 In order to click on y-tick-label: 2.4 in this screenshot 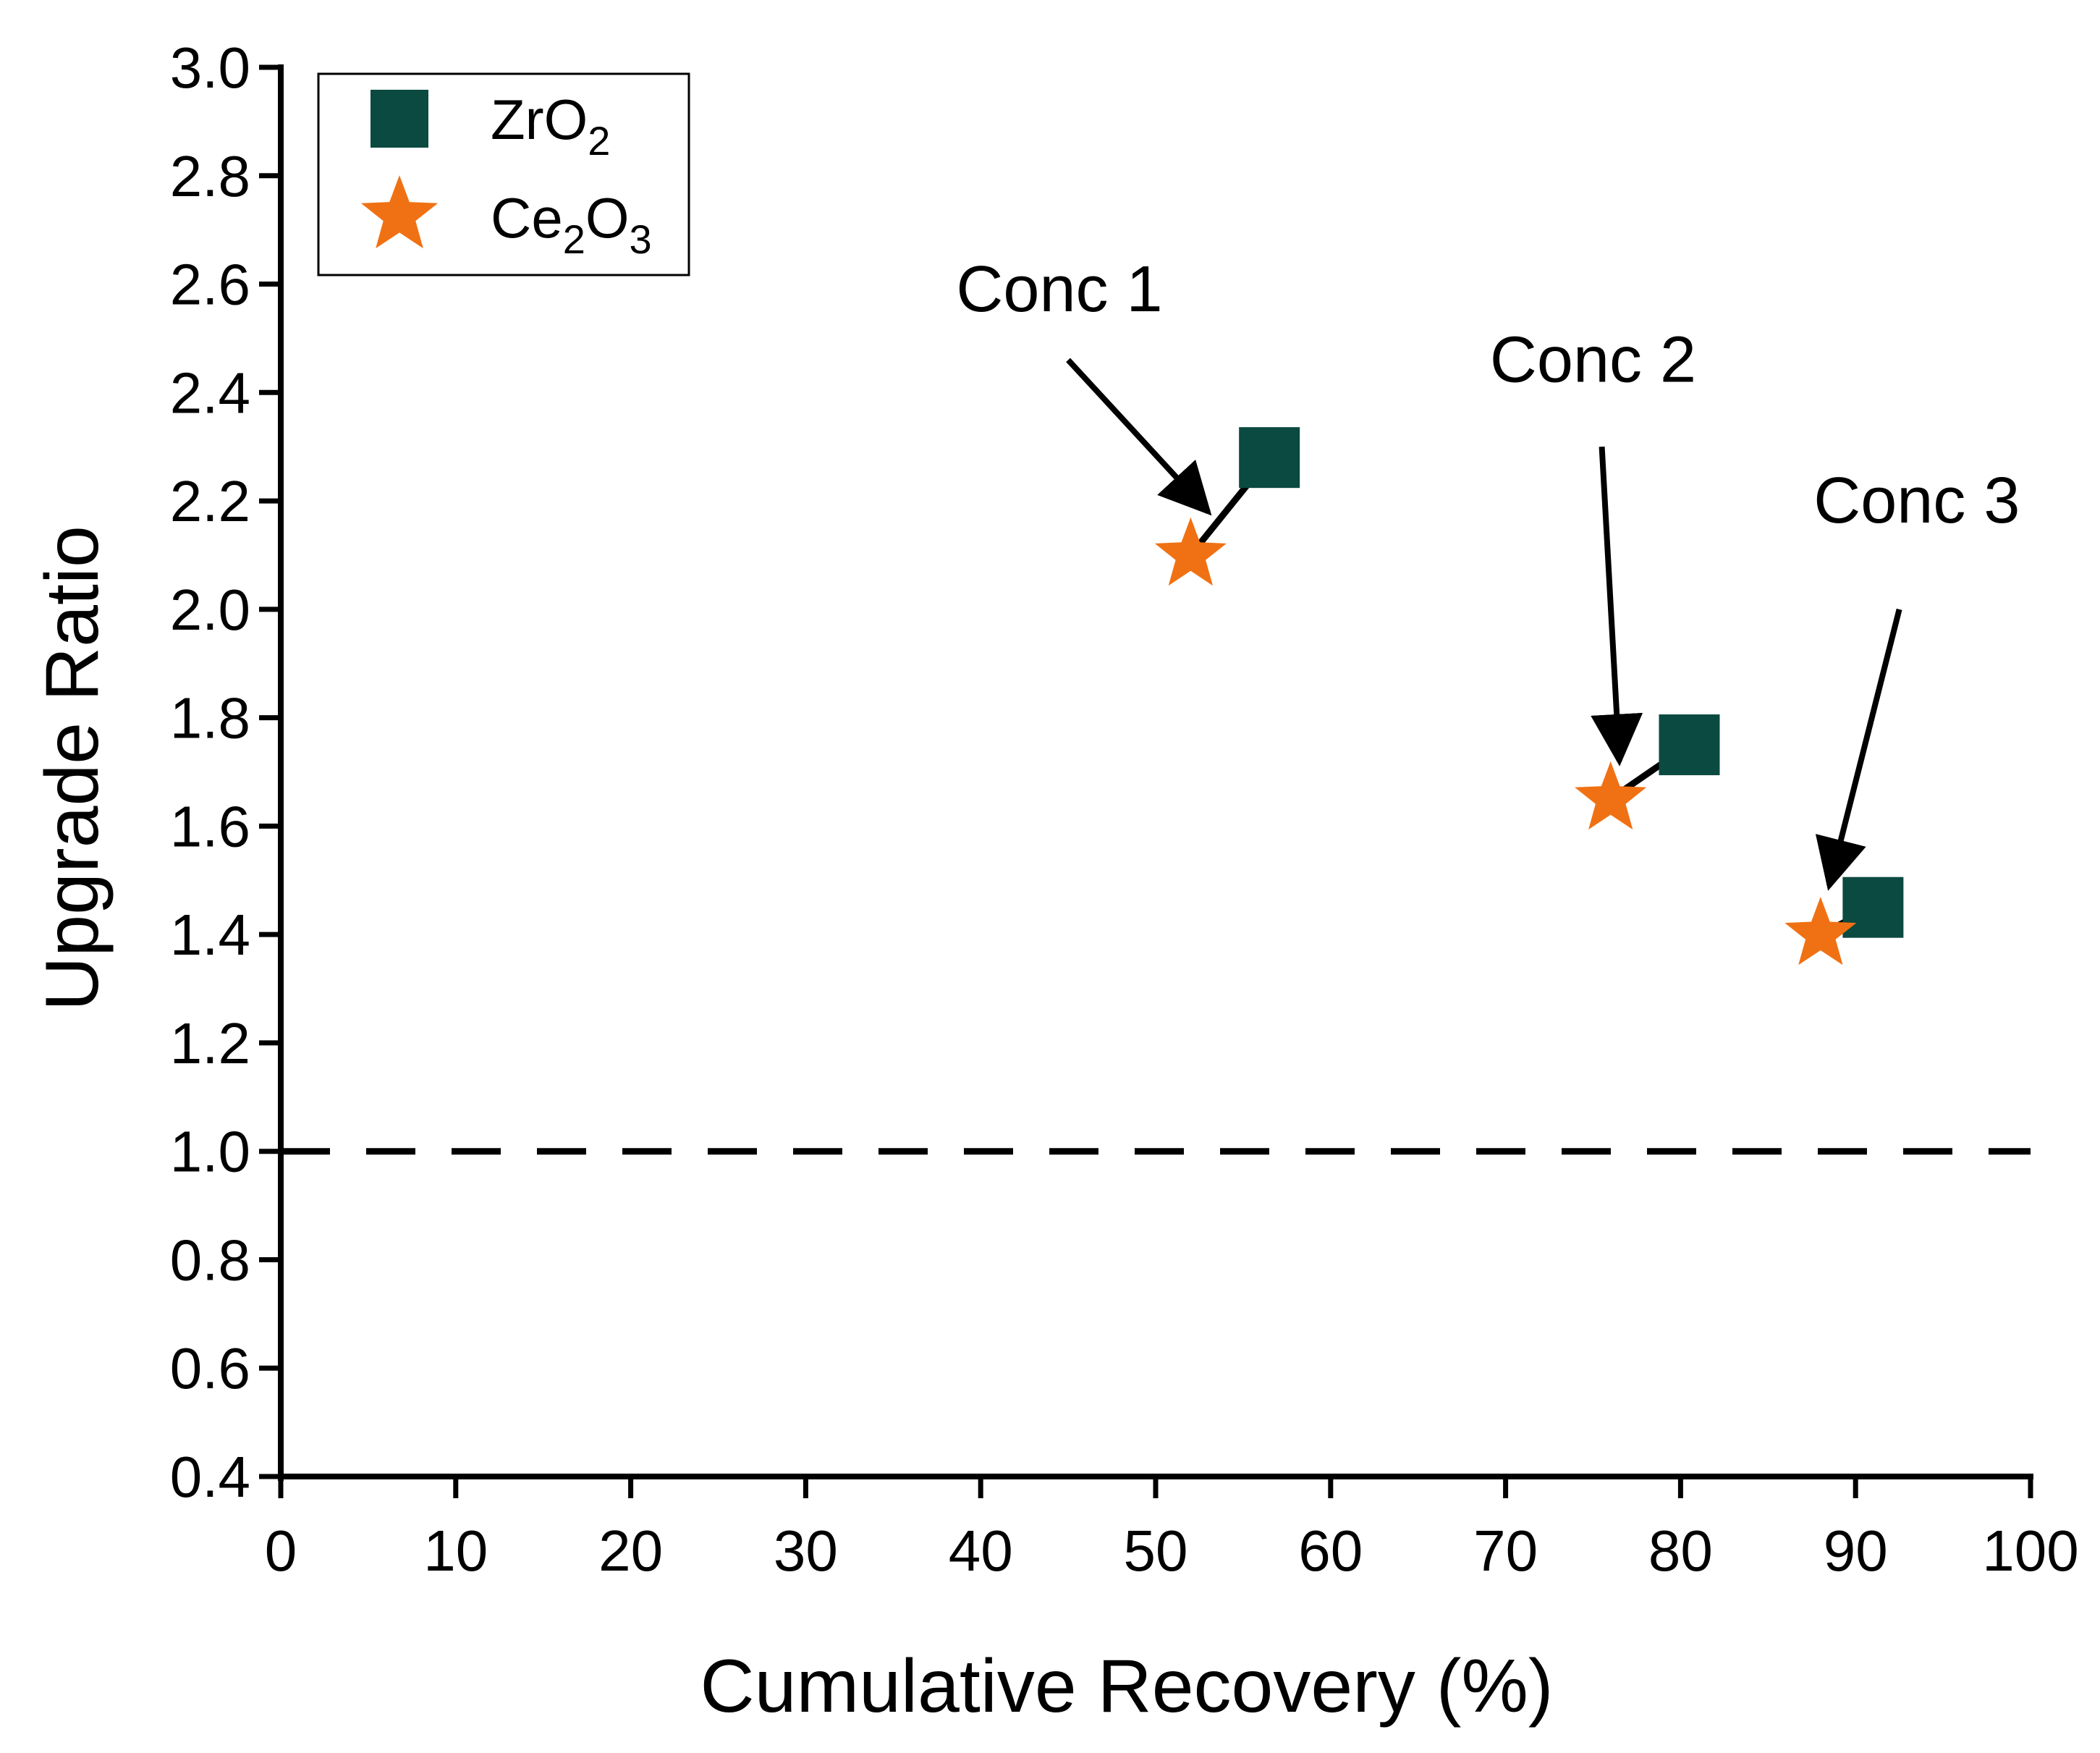, I will do `click(210, 392)`.